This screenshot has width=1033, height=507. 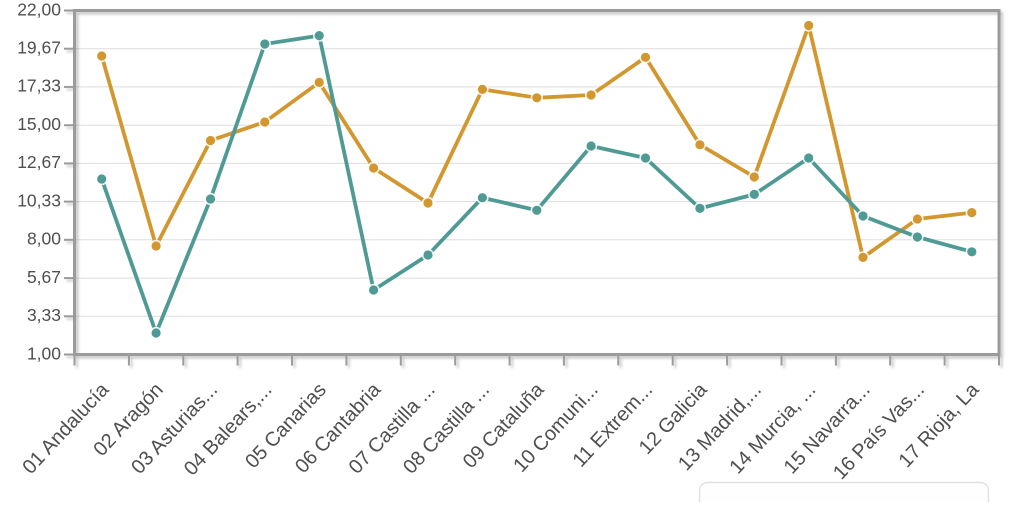 What do you see at coordinates (39, 48) in the screenshot?
I see `svg-text: 19,67` at bounding box center [39, 48].